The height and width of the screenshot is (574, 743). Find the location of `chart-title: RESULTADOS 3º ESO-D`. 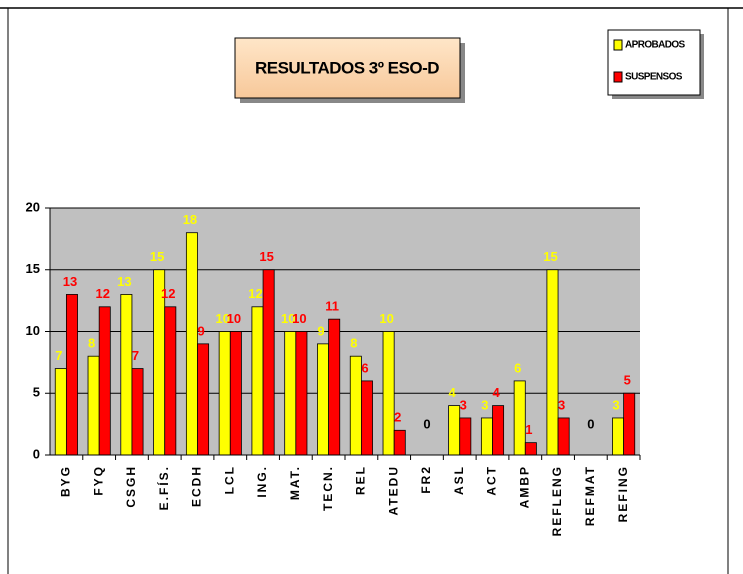

chart-title: RESULTADOS 3º ESO-D is located at coordinates (347, 67).